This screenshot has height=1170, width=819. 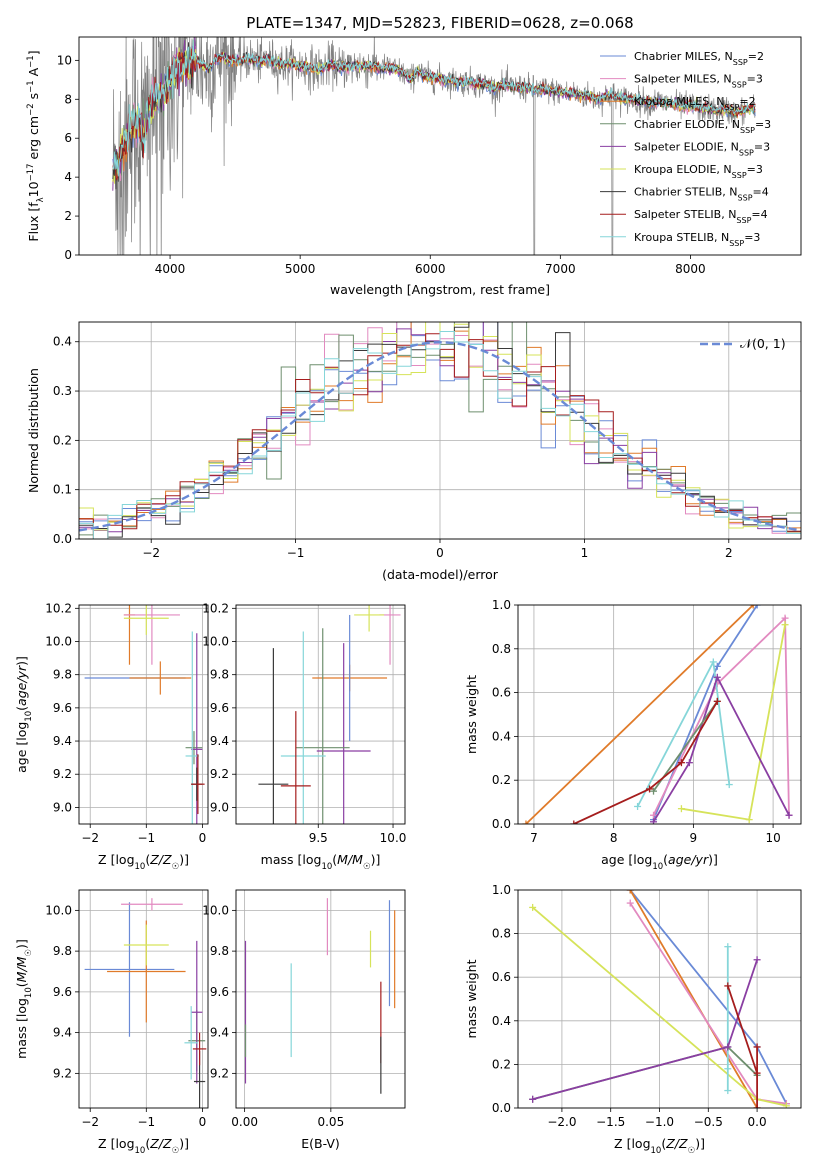 I want to click on y-tick-label: 0.8, so click(x=501, y=934).